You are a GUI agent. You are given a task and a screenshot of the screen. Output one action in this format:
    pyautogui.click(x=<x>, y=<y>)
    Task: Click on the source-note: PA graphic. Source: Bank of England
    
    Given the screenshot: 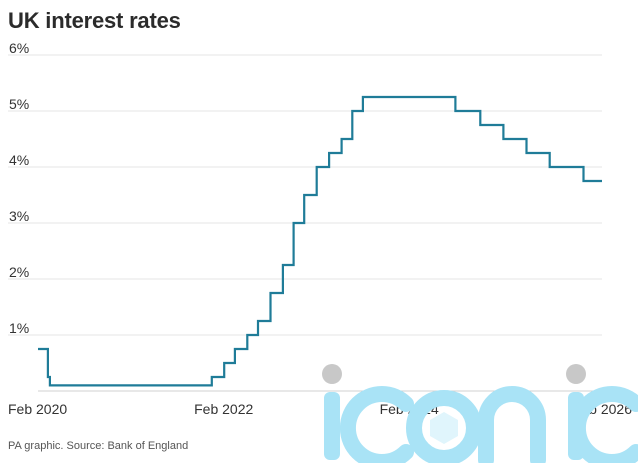 What is the action you would take?
    pyautogui.click(x=98, y=446)
    